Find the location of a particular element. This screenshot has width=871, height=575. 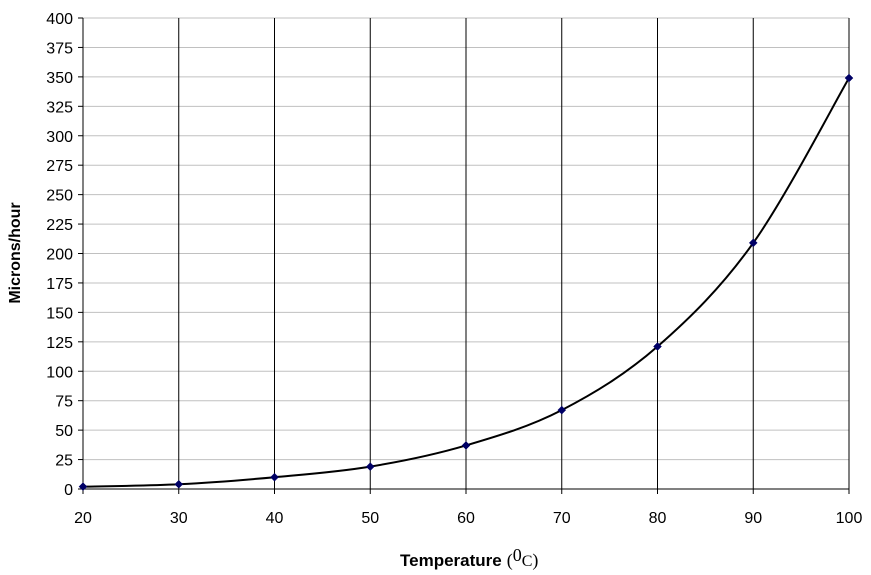

y-tick-label: 50 is located at coordinates (64, 431).